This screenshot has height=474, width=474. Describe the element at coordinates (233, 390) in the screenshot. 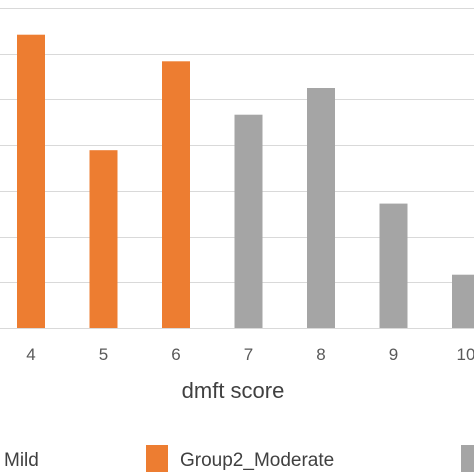

I see `x-axis-title: dmft score` at that location.